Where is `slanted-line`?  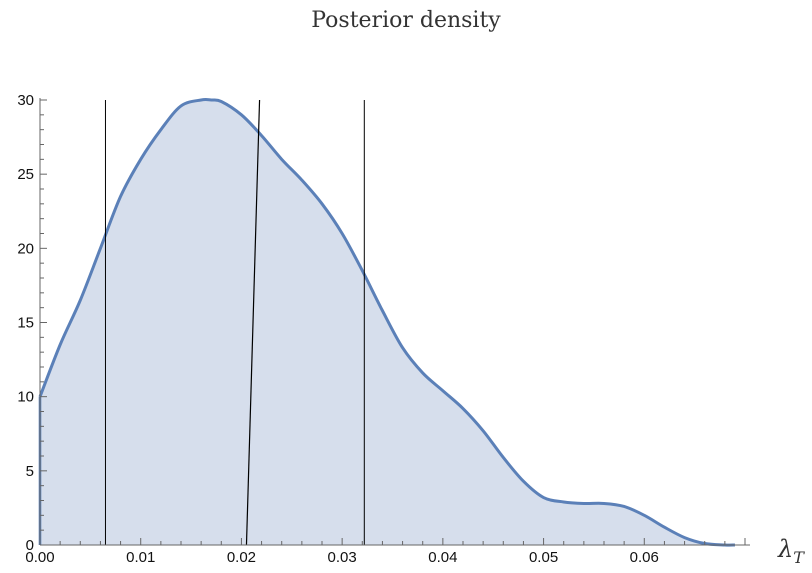
slanted-line is located at coordinates (253, 322).